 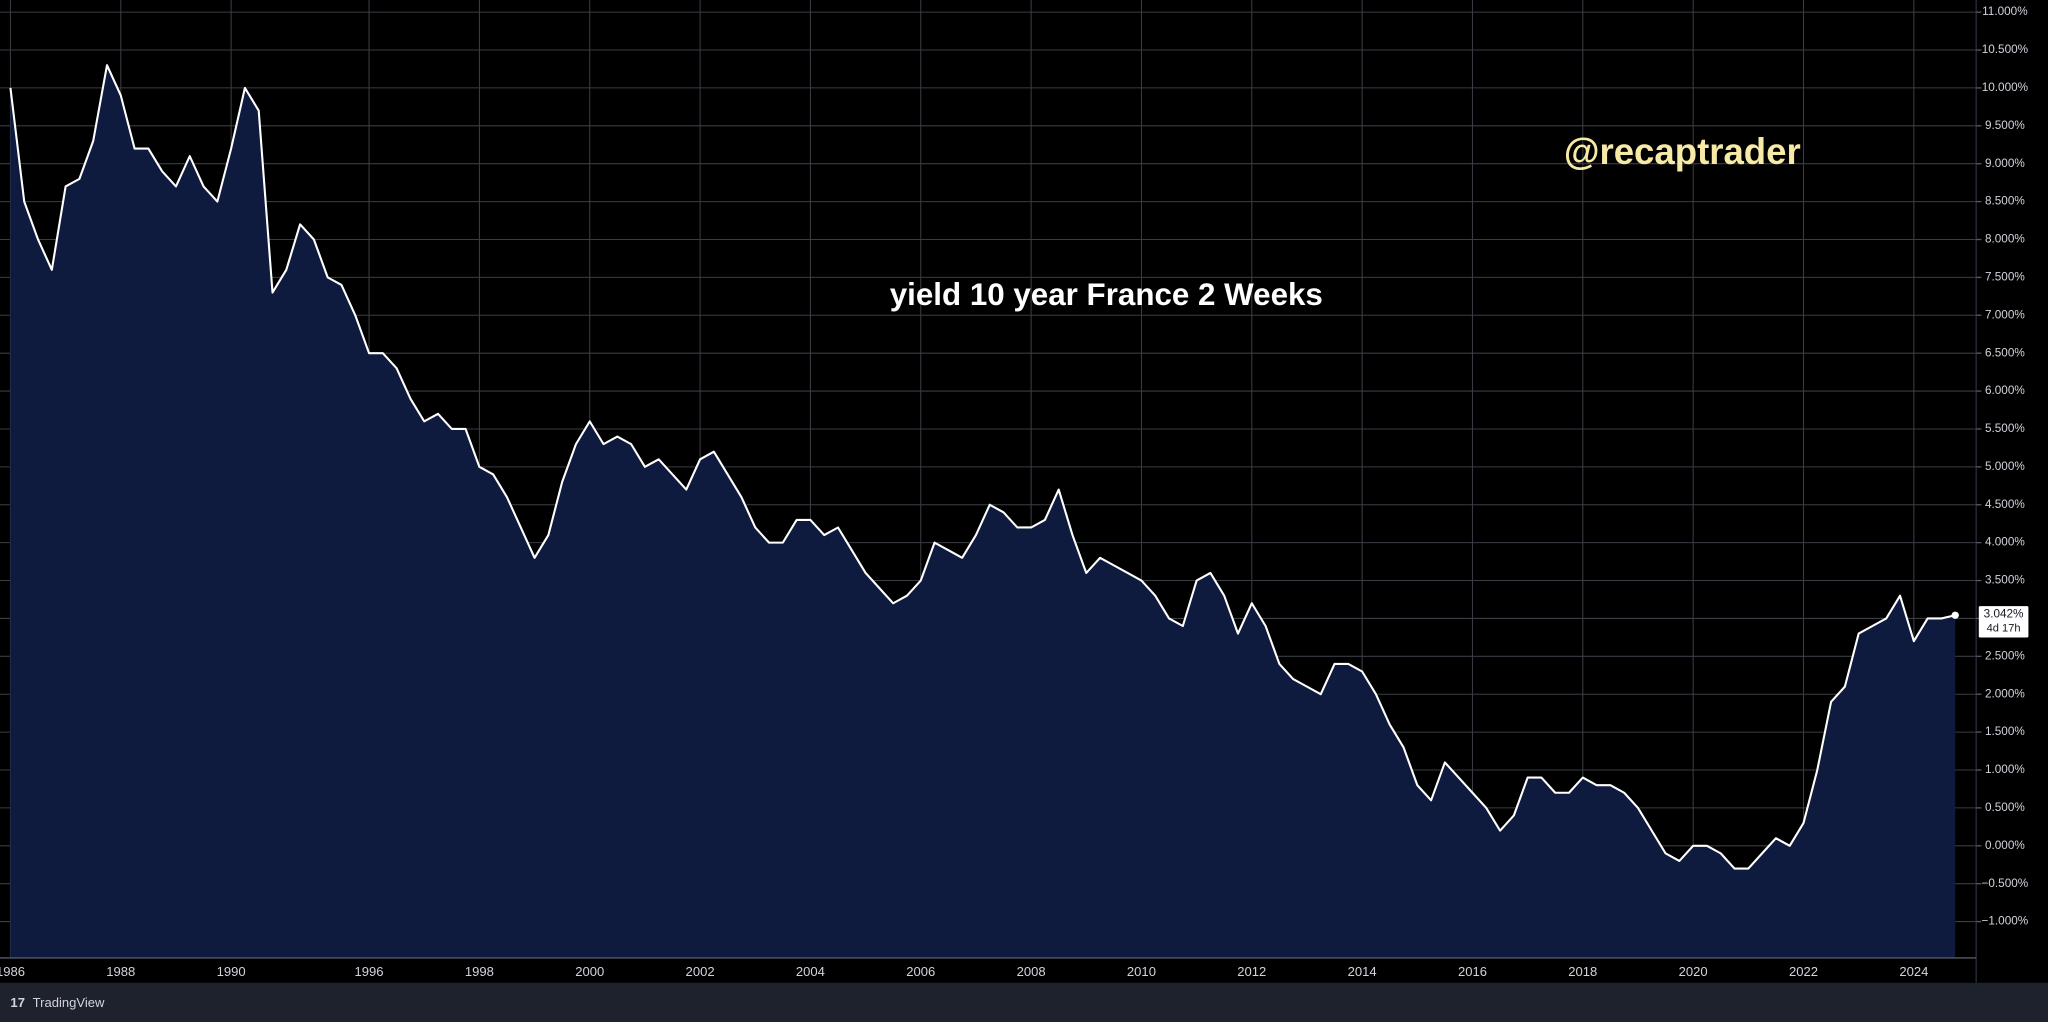 I want to click on price-tag-value: 3.042%, so click(x=2004, y=614).